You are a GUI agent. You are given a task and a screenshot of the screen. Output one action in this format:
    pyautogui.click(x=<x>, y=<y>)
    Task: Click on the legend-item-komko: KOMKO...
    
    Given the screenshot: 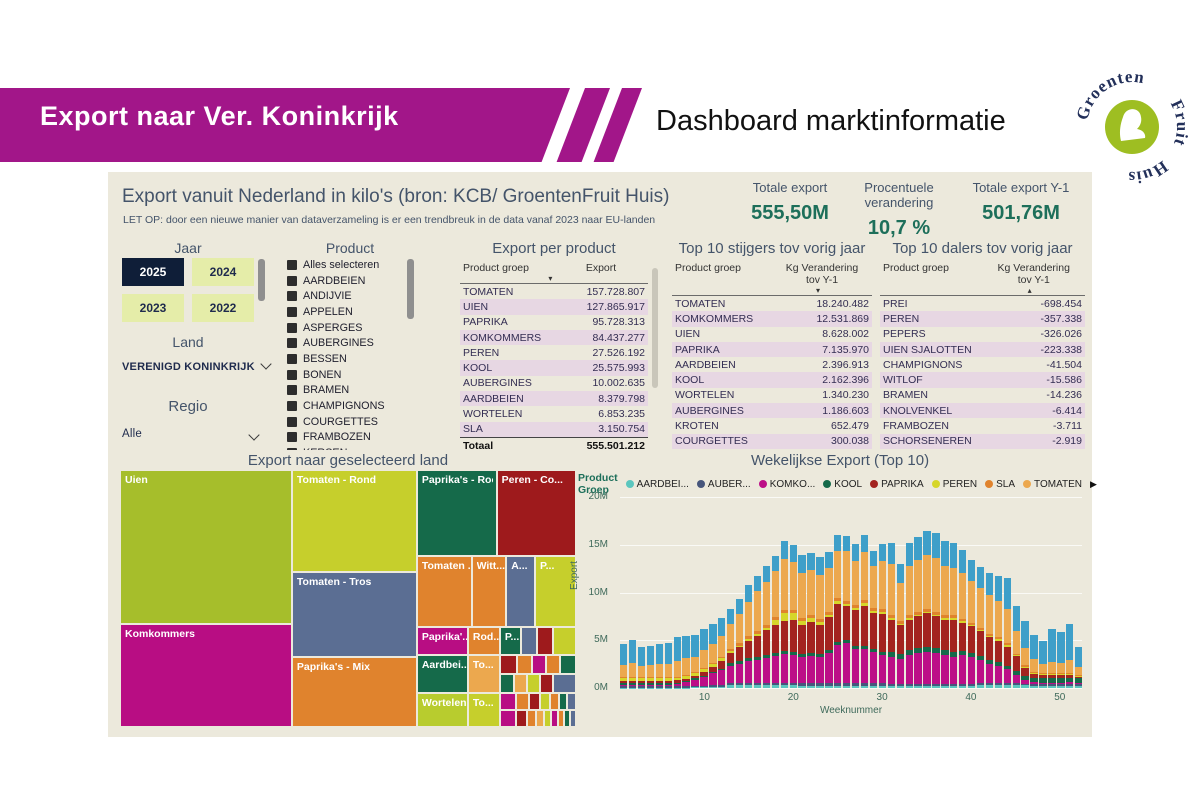 What is the action you would take?
    pyautogui.click(x=786, y=484)
    